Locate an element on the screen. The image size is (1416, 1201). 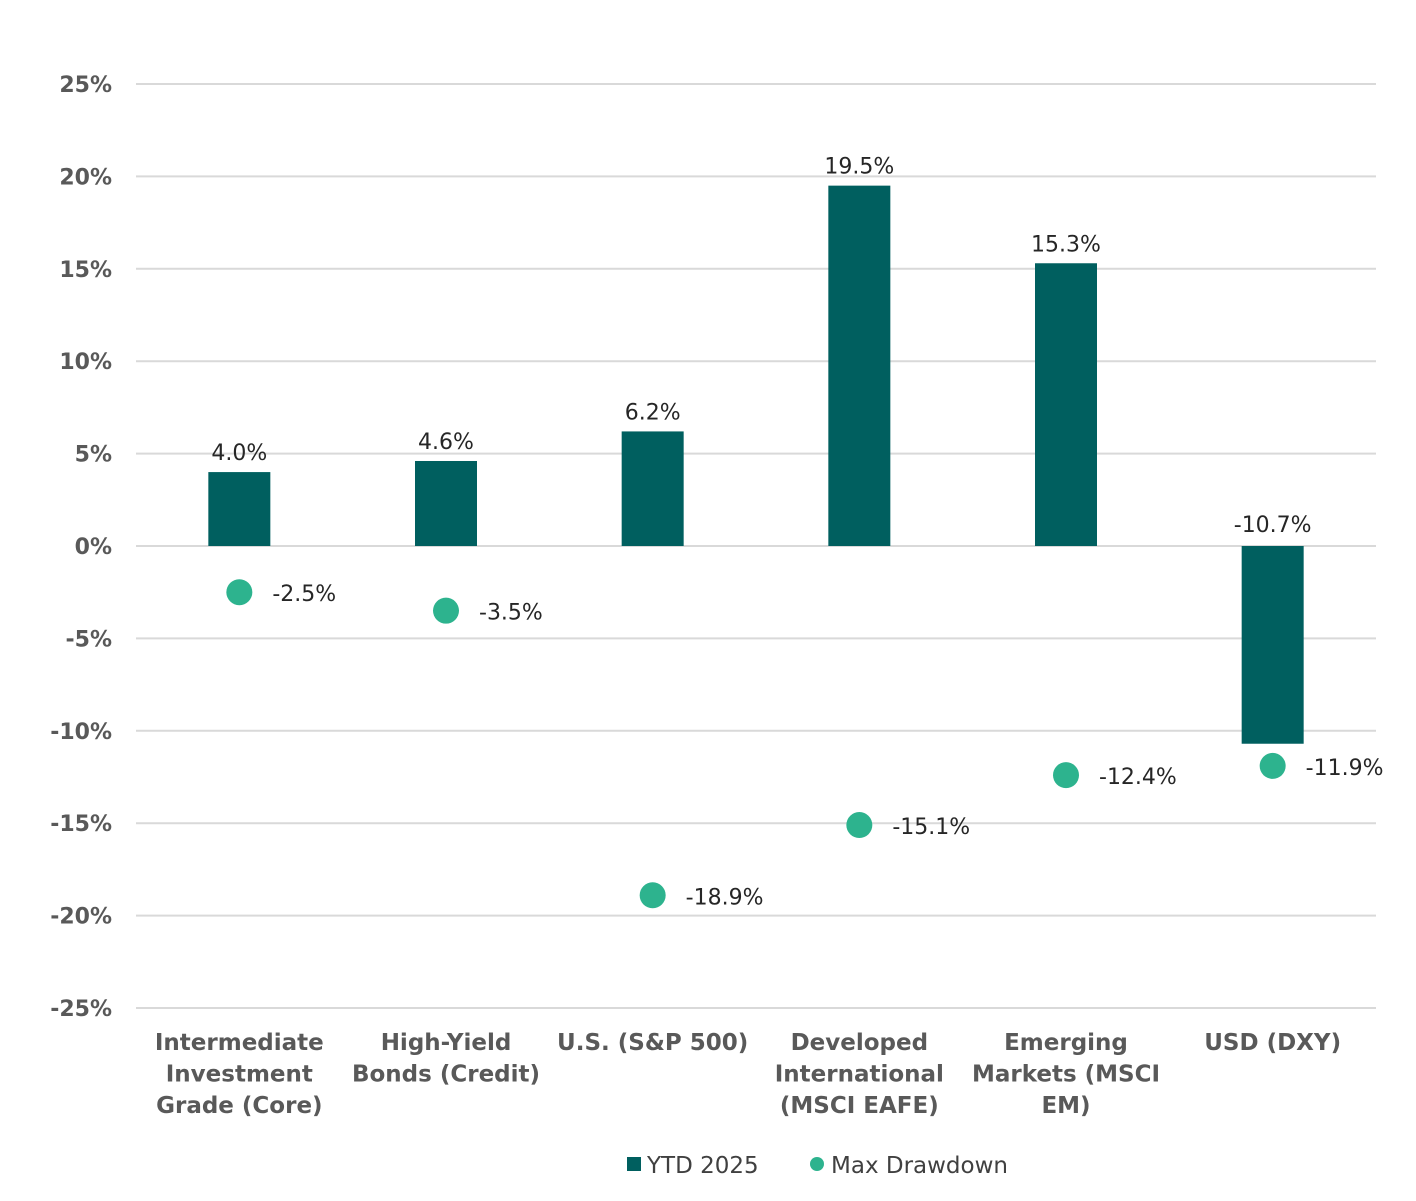
bar-data-label: -10.7% is located at coordinates (1273, 525).